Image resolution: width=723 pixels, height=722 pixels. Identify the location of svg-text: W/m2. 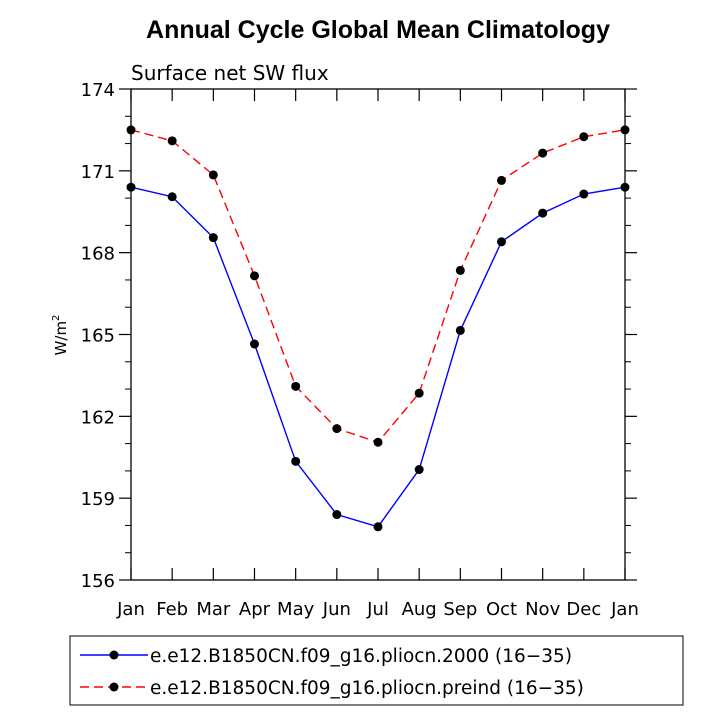
(60, 335).